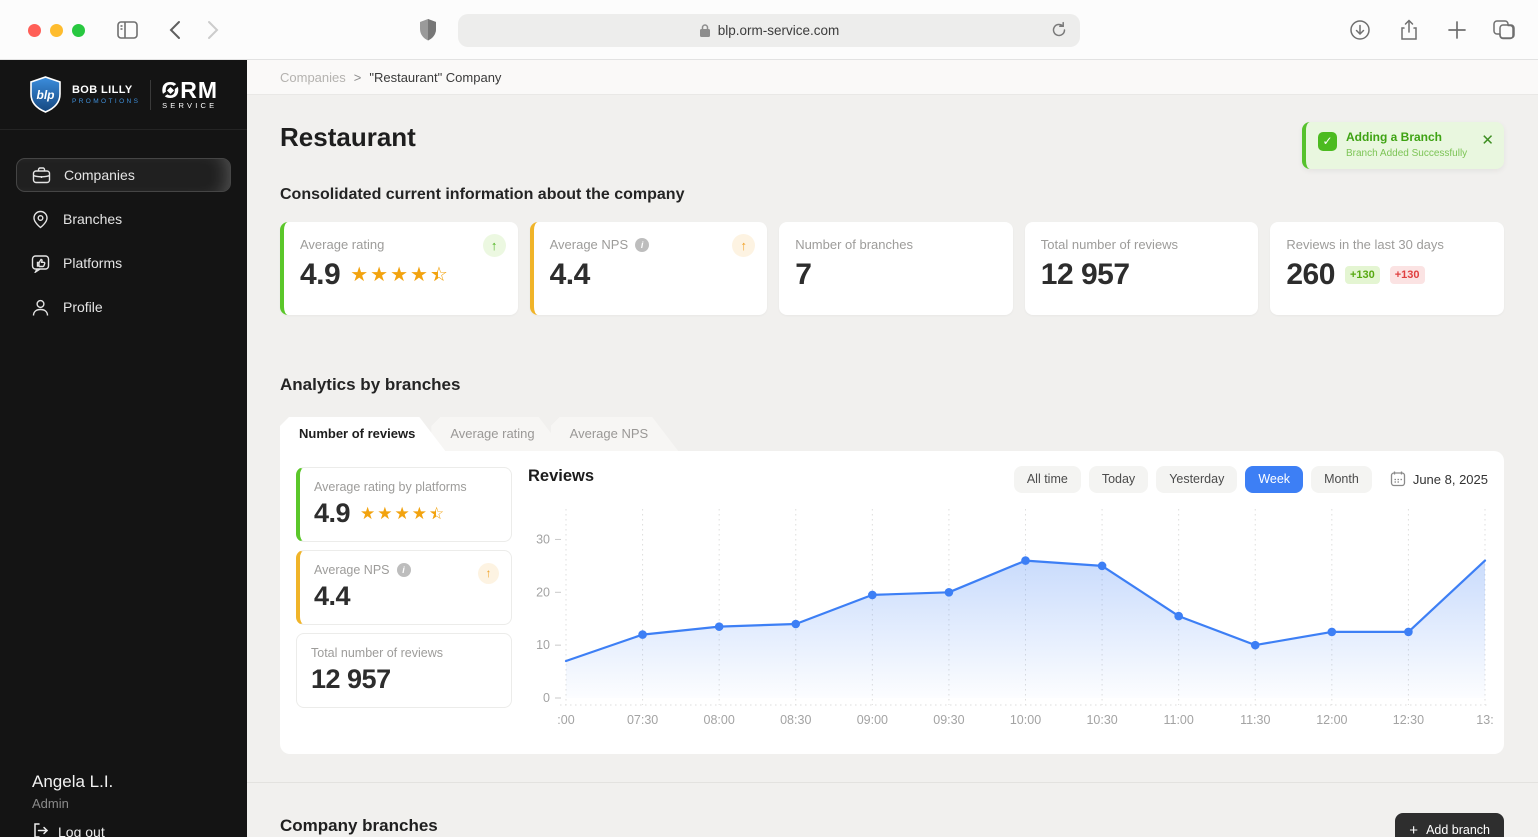 This screenshot has width=1538, height=837. What do you see at coordinates (93, 263) in the screenshot?
I see `sidebar-item-label: Platforms` at bounding box center [93, 263].